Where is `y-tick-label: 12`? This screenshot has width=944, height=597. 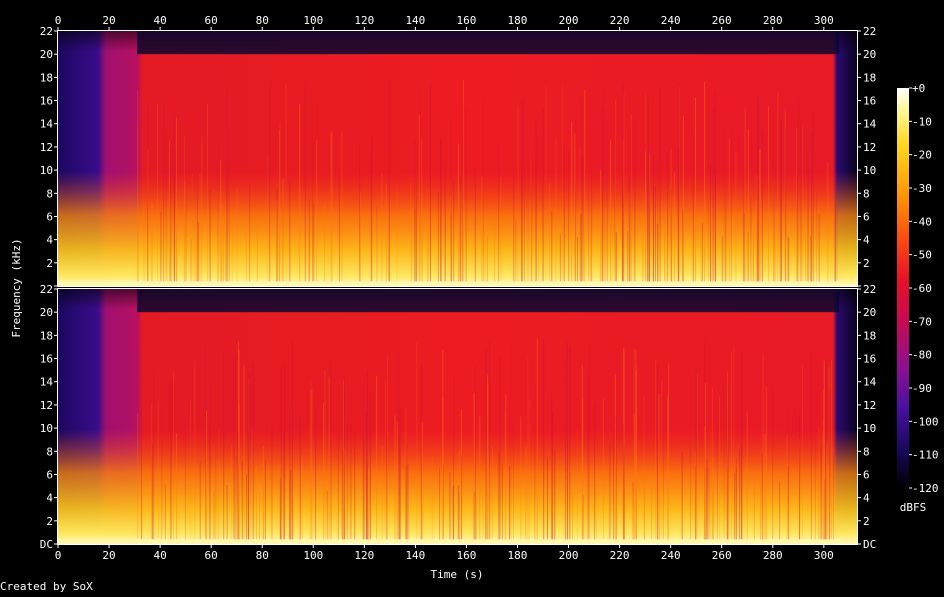 y-tick-label: 12 is located at coordinates (46, 147).